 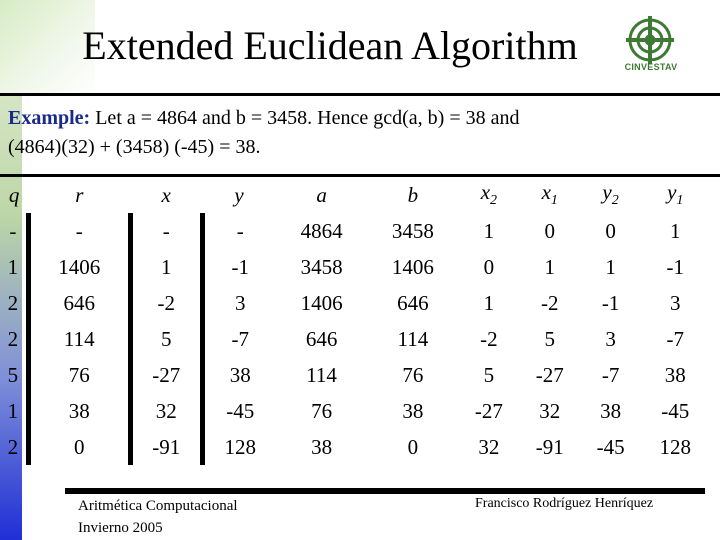 I want to click on example-label: Example:, so click(x=49, y=118).